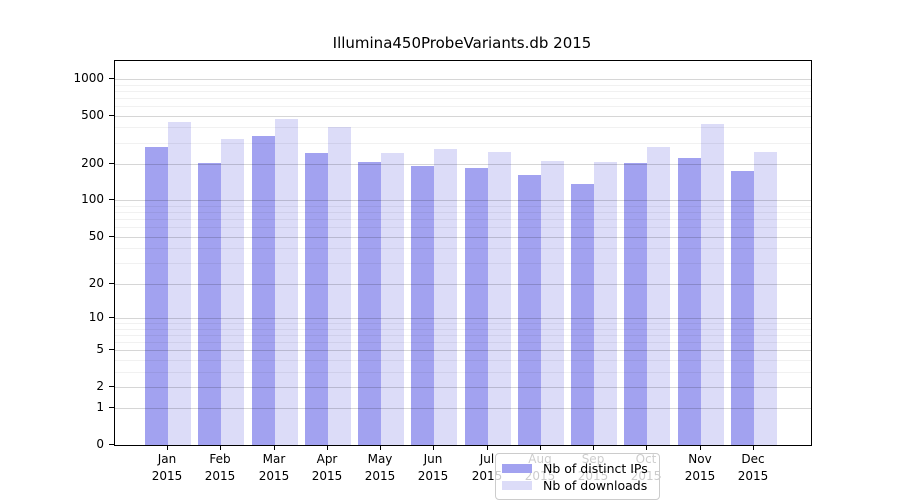 The height and width of the screenshot is (500, 900). What do you see at coordinates (646, 447) in the screenshot?
I see `x-tick-mark-oct` at bounding box center [646, 447].